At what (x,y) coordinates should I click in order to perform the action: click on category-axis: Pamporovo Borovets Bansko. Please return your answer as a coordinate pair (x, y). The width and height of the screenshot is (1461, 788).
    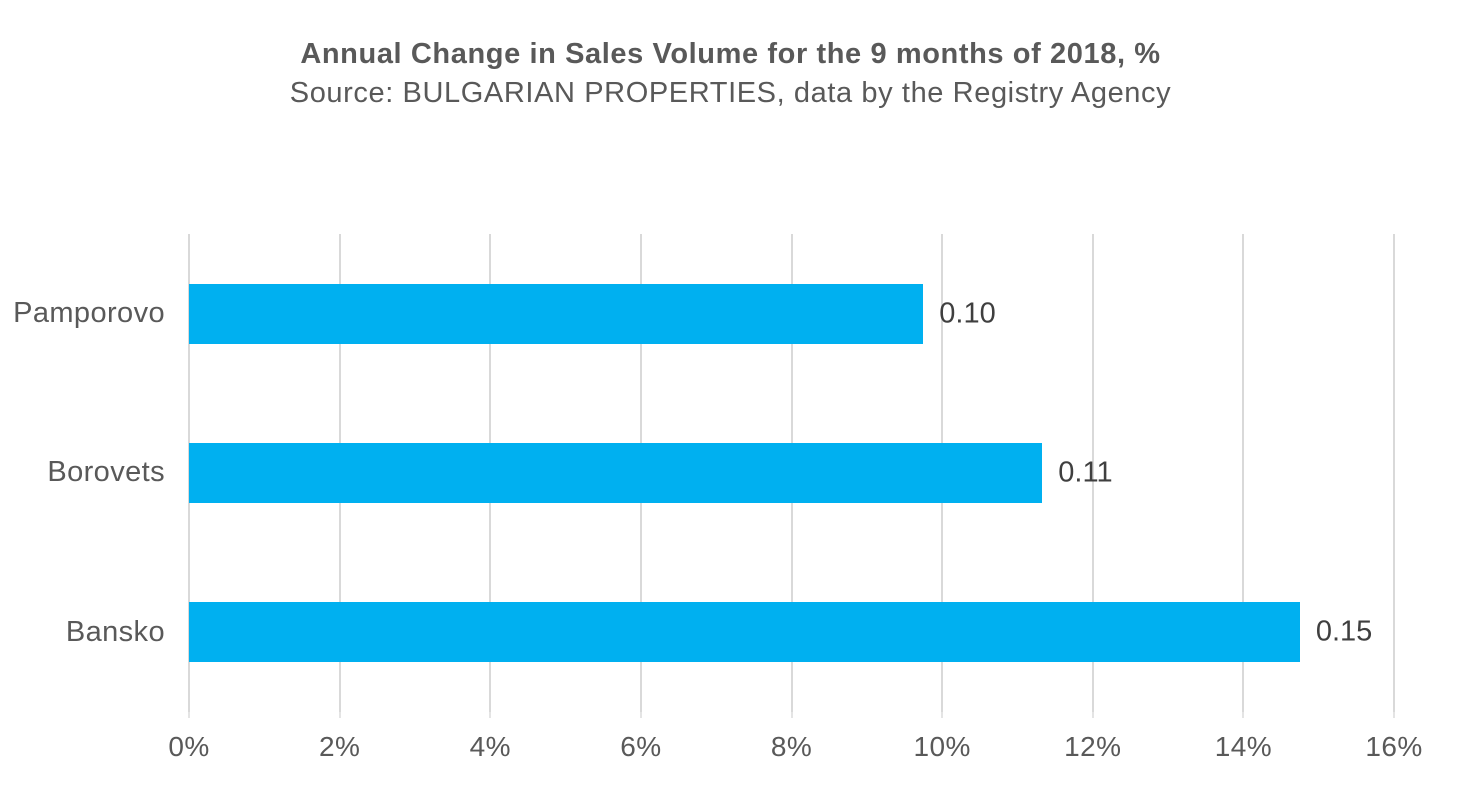
    Looking at the image, I should click on (82, 473).